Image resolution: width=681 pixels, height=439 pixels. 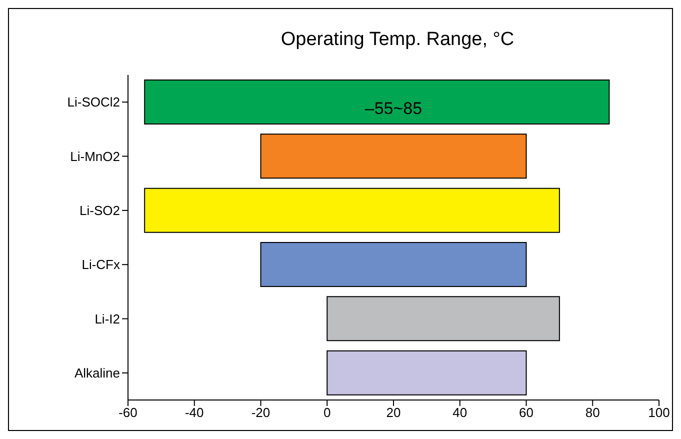 I want to click on x-tick-label: 0, so click(x=327, y=412).